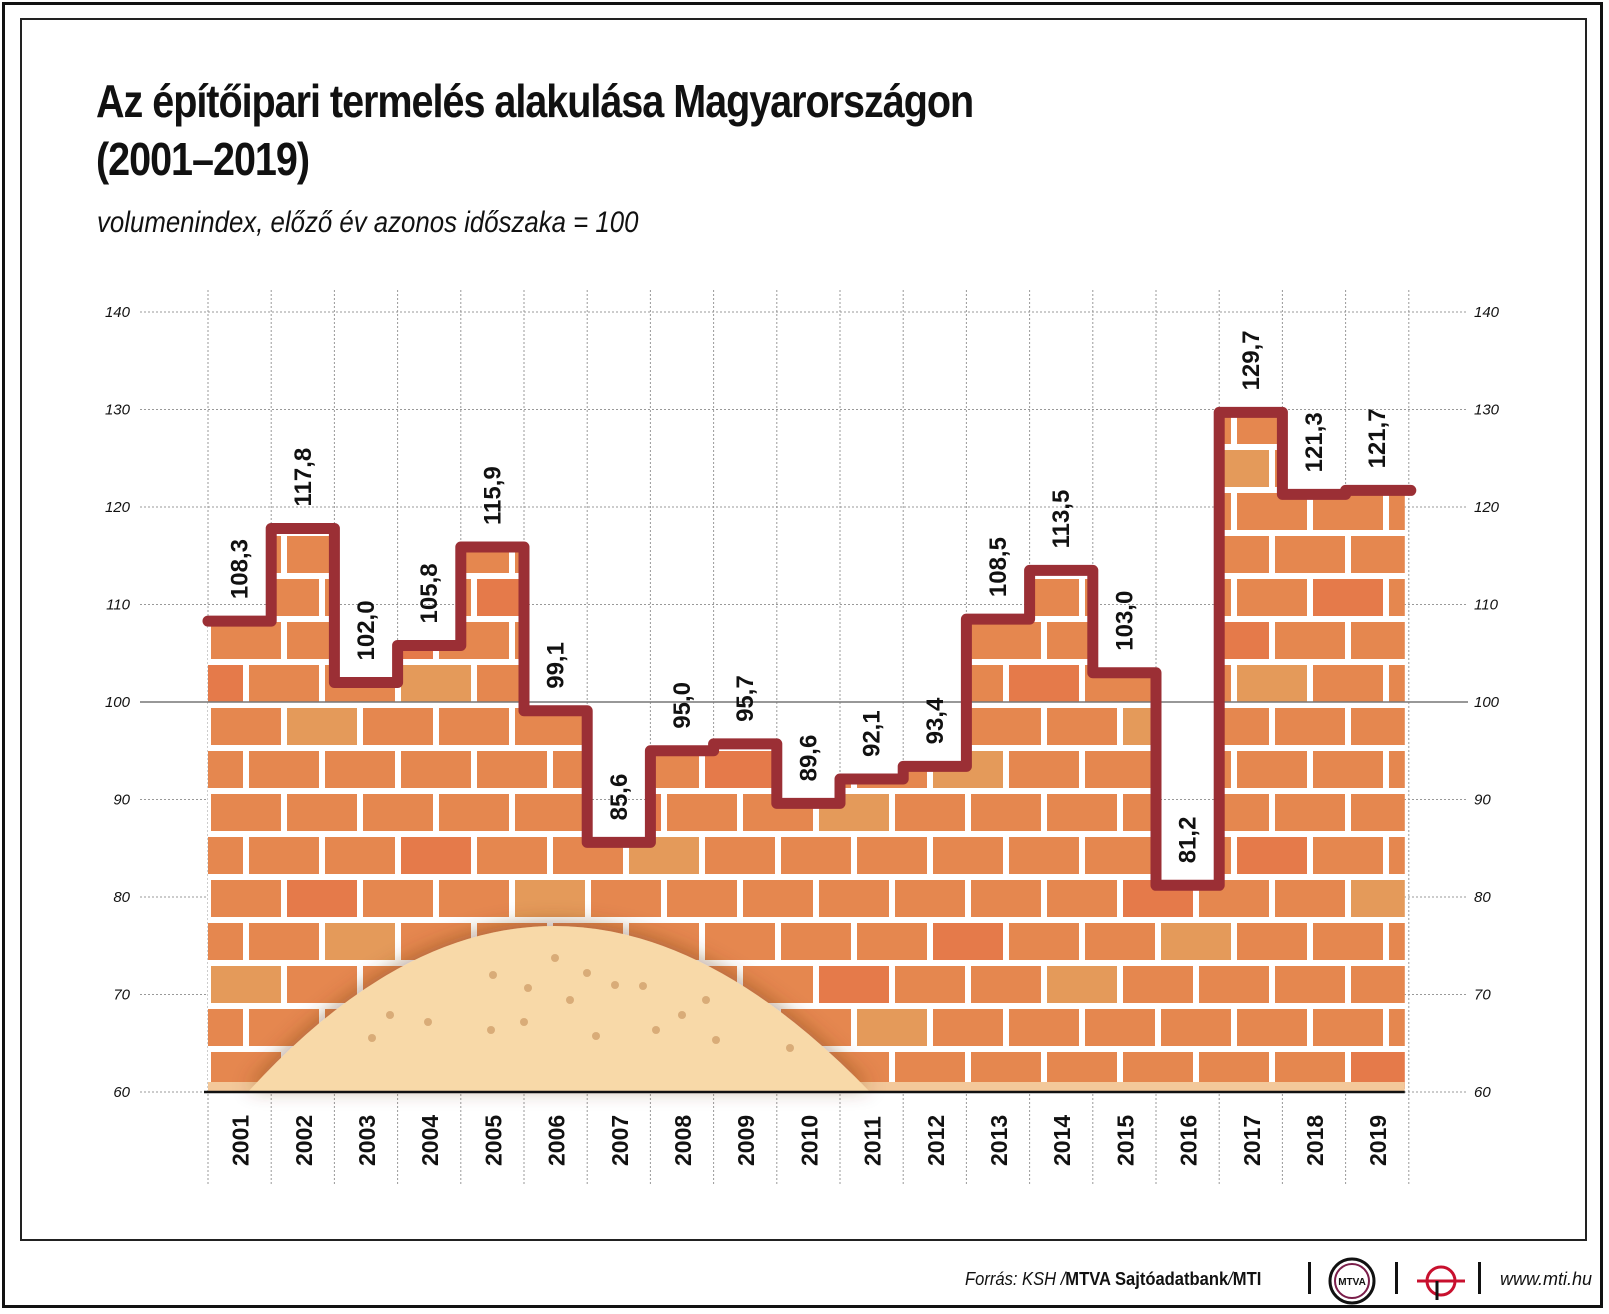  I want to click on source-bold: MTVA Sajtóadatbank, so click(1147, 1278).